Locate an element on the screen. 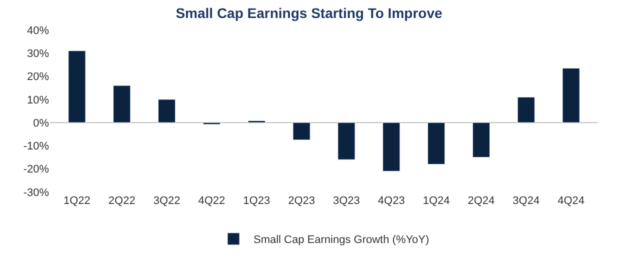 The width and height of the screenshot is (618, 266). y-tick-label: 20% is located at coordinates (38, 77).